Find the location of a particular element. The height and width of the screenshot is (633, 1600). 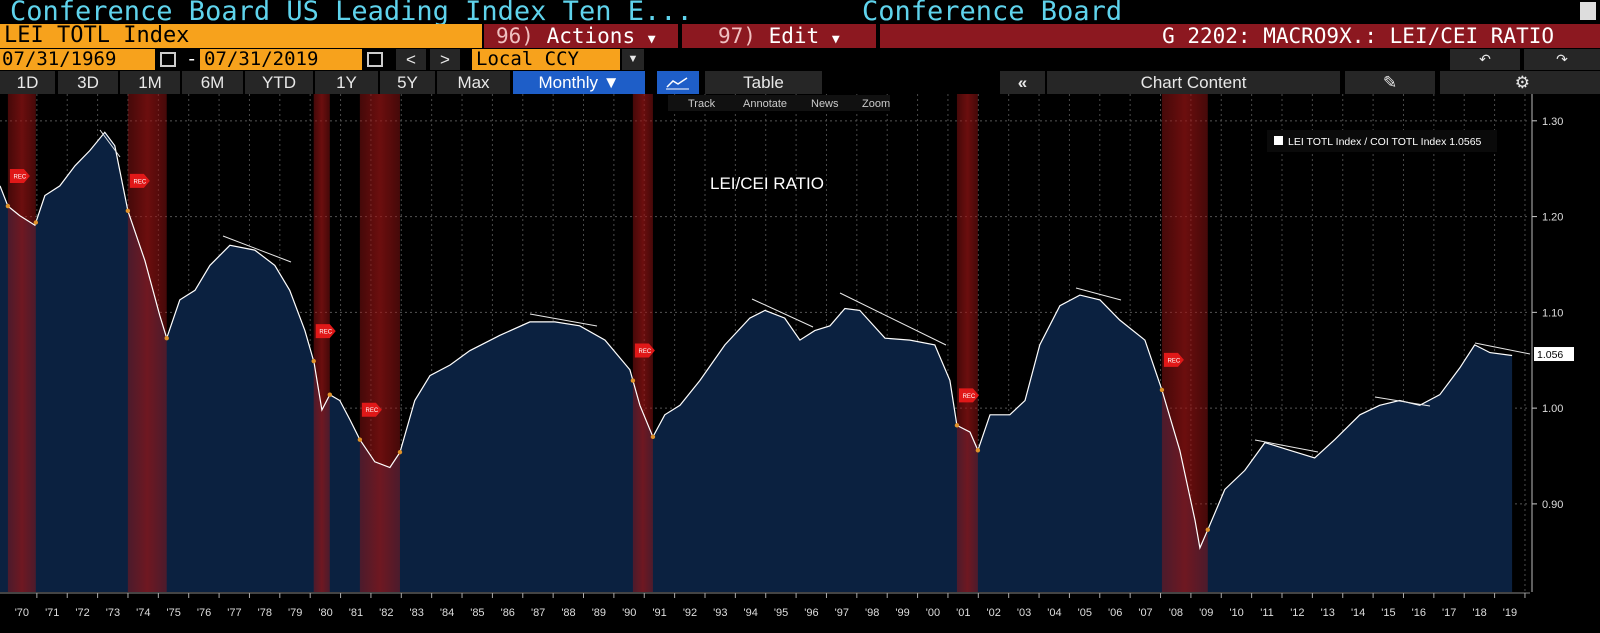

x-tick-label: '93 is located at coordinates (720, 613).